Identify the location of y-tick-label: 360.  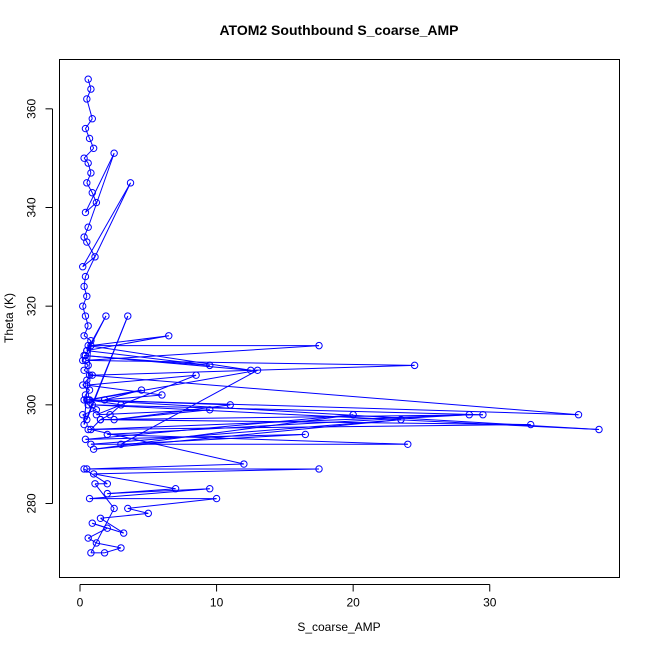
(32, 109).